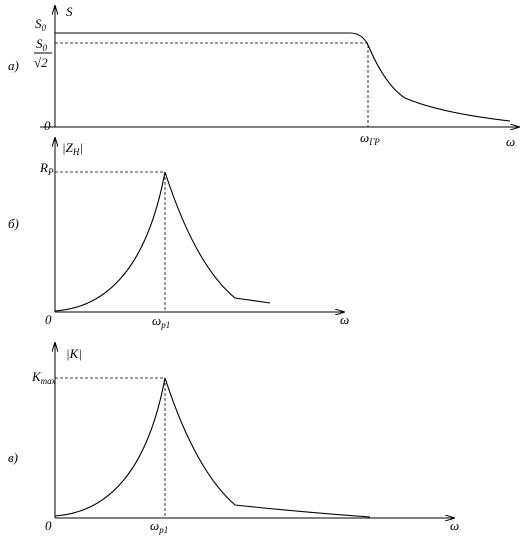  What do you see at coordinates (36, 376) in the screenshot?
I see `text-part: K` at bounding box center [36, 376].